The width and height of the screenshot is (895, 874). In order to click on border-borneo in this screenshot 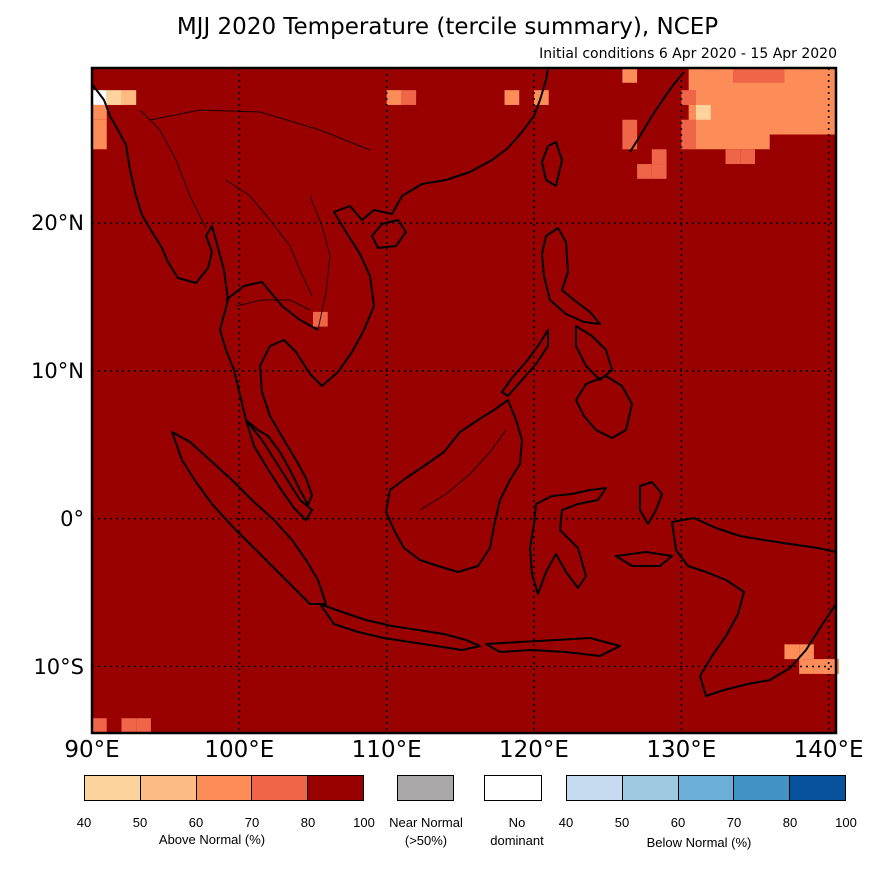, I will do `click(463, 470)`.